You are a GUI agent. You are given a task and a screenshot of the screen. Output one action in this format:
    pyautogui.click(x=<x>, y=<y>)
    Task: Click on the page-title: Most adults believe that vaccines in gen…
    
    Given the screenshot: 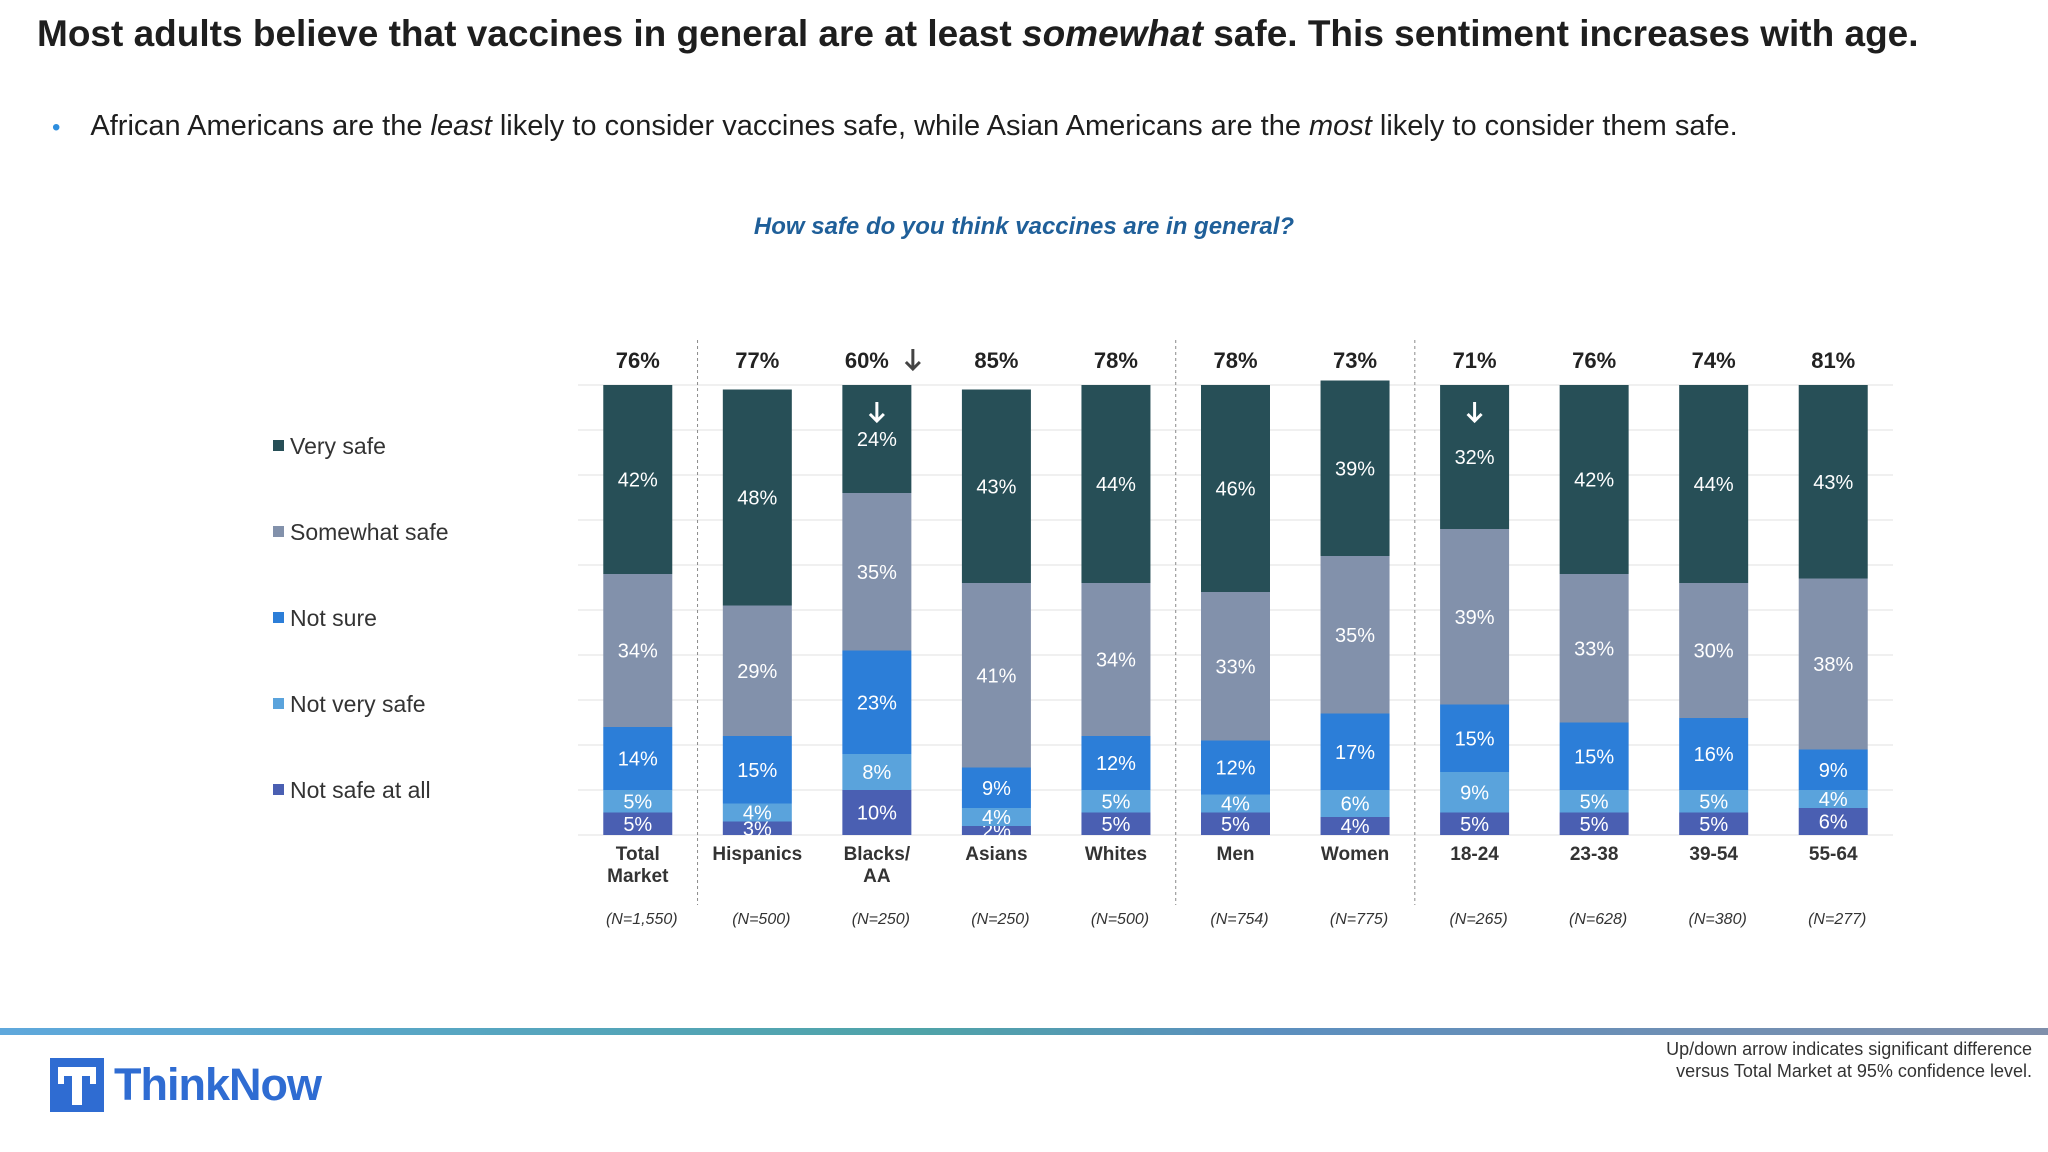 What is the action you would take?
    pyautogui.click(x=987, y=33)
    